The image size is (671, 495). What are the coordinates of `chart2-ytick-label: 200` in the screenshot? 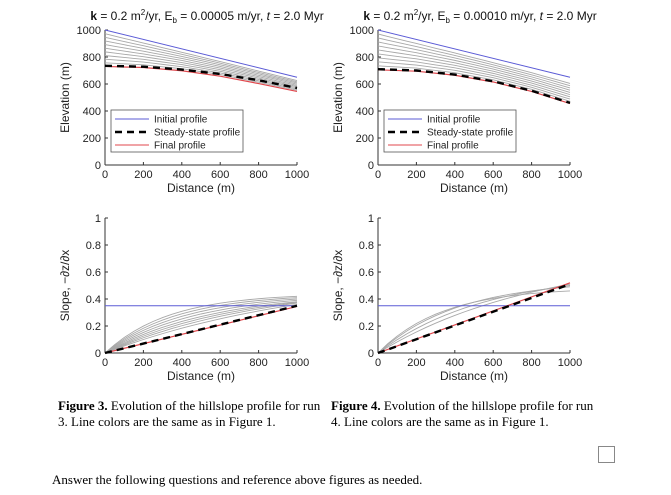 It's located at (365, 139).